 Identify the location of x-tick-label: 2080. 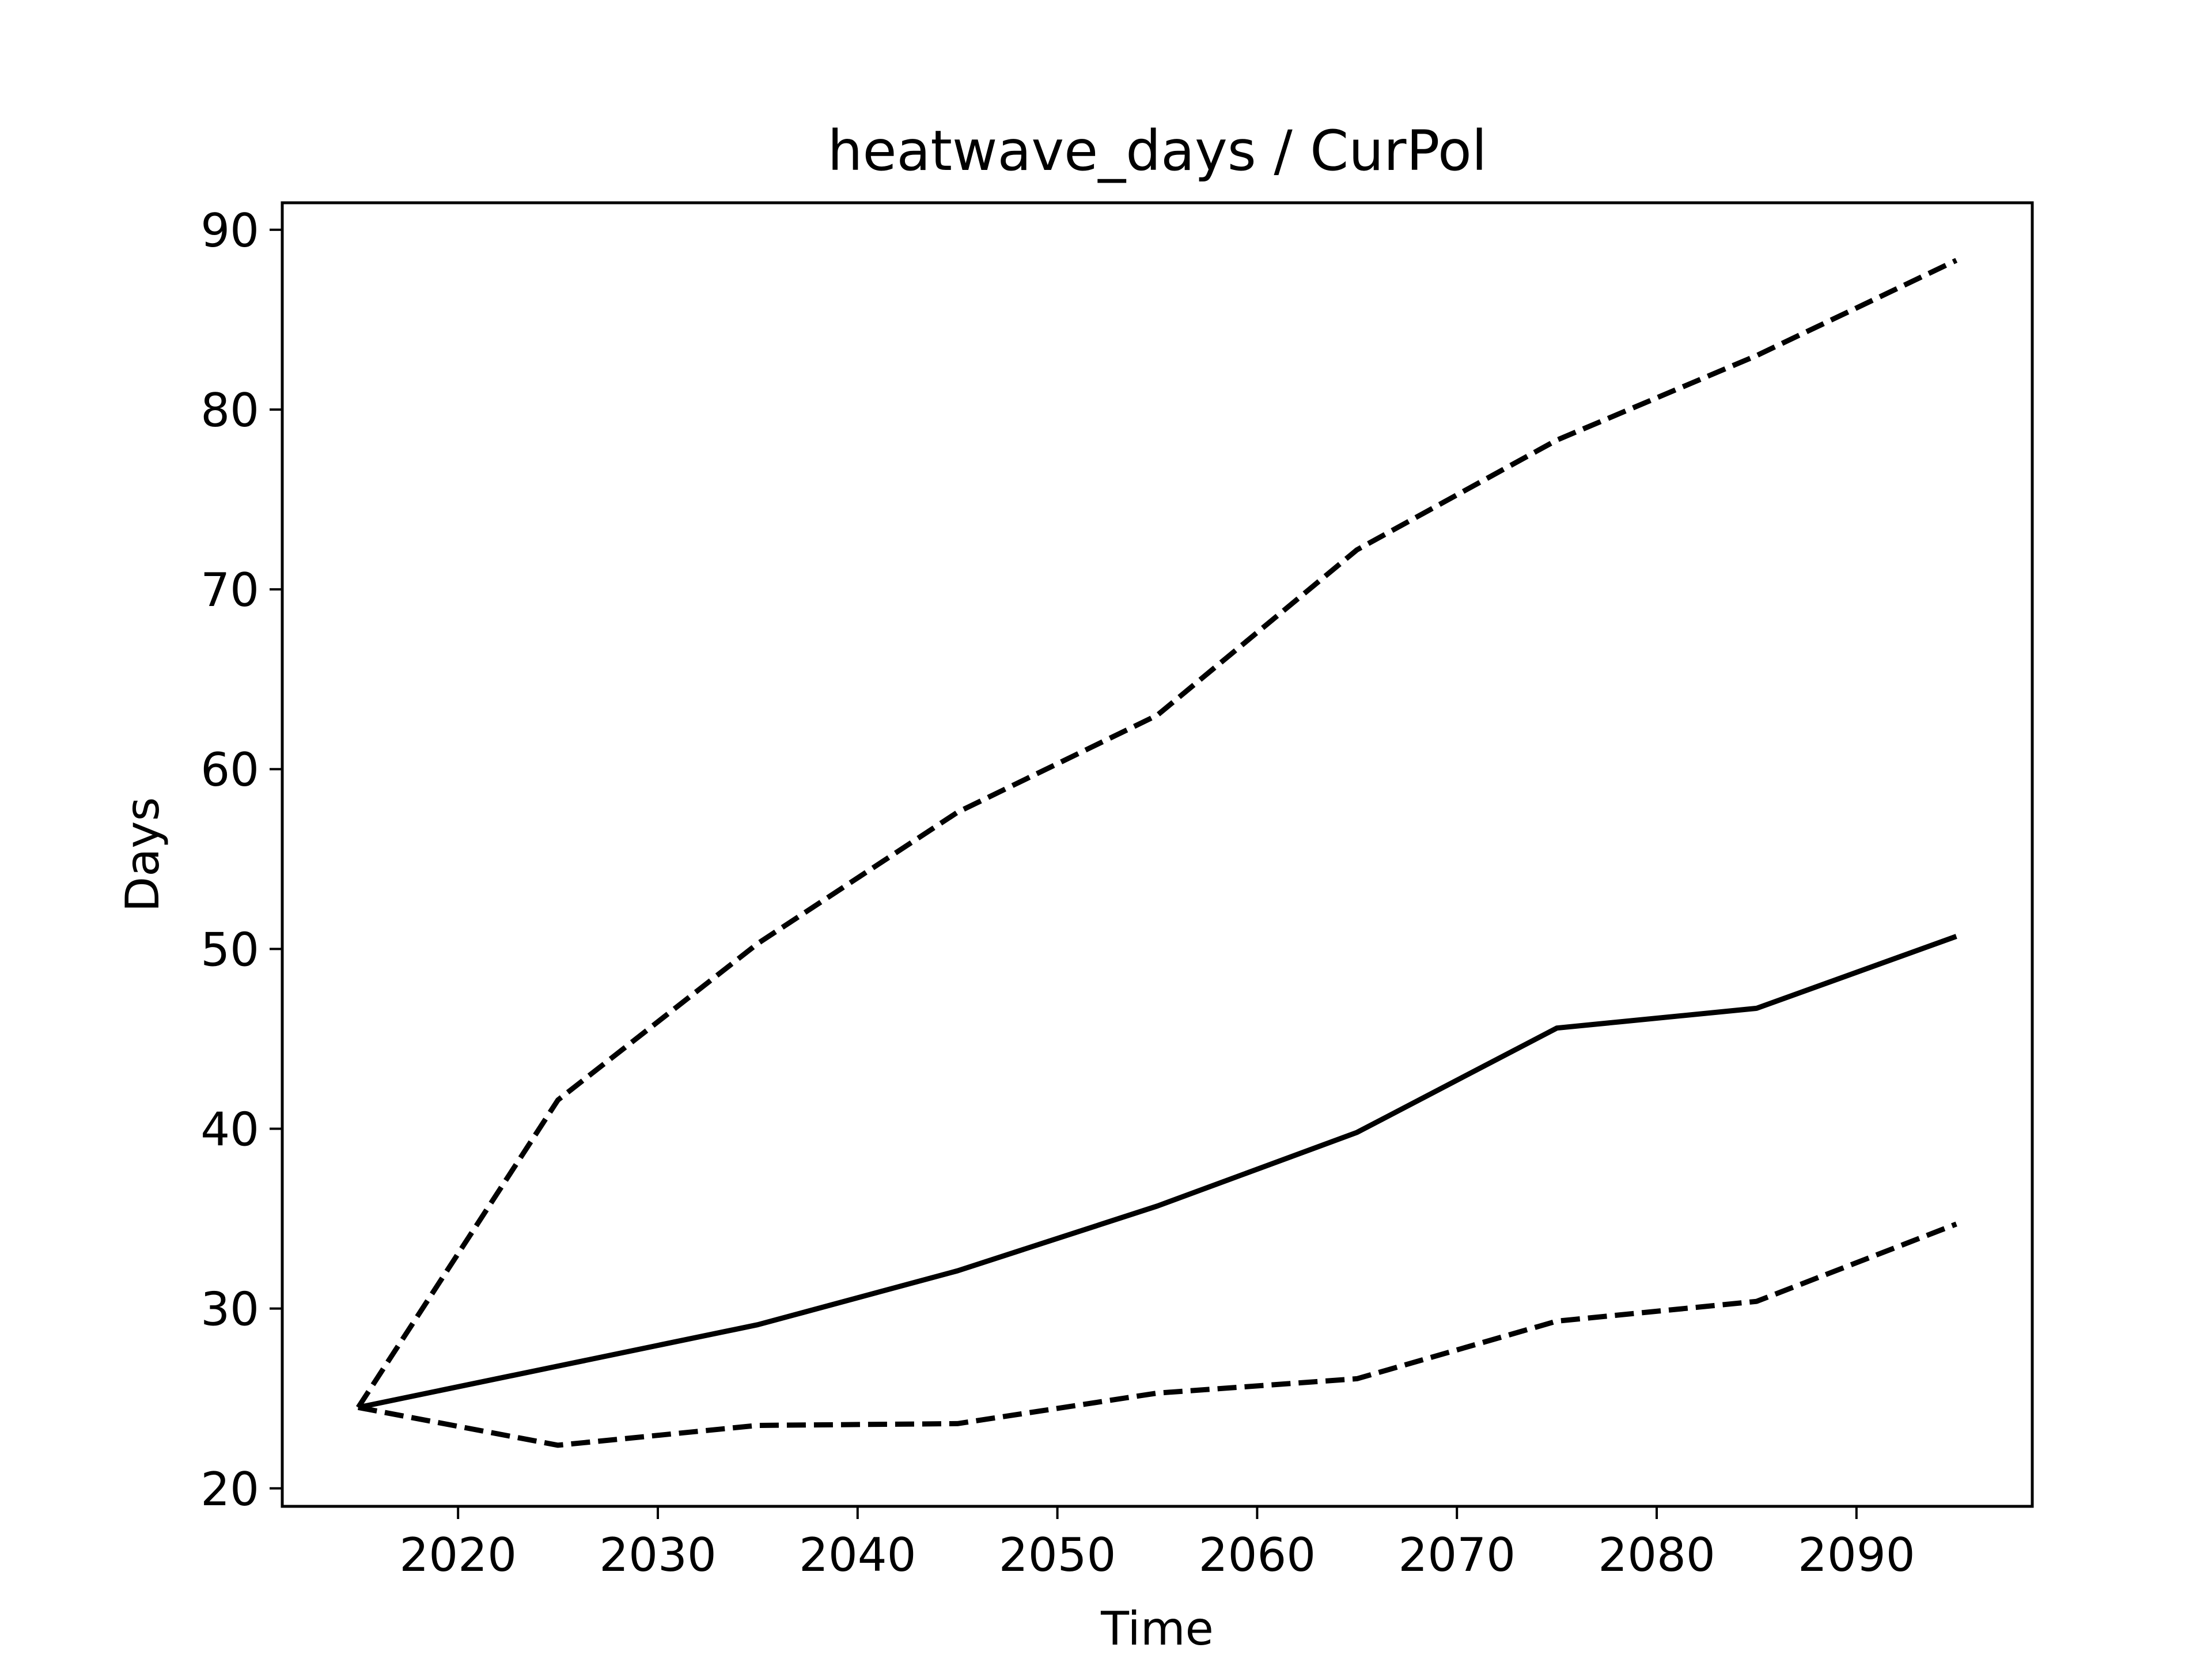
(1656, 1555).